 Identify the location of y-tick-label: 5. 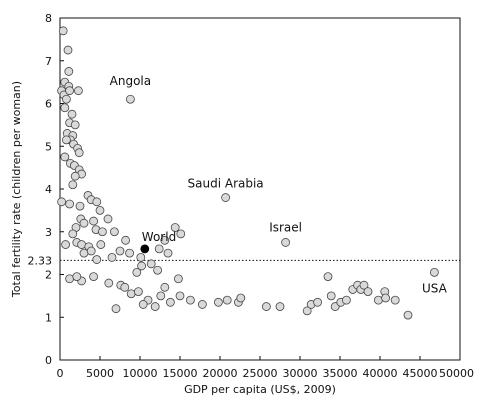
(48, 146).